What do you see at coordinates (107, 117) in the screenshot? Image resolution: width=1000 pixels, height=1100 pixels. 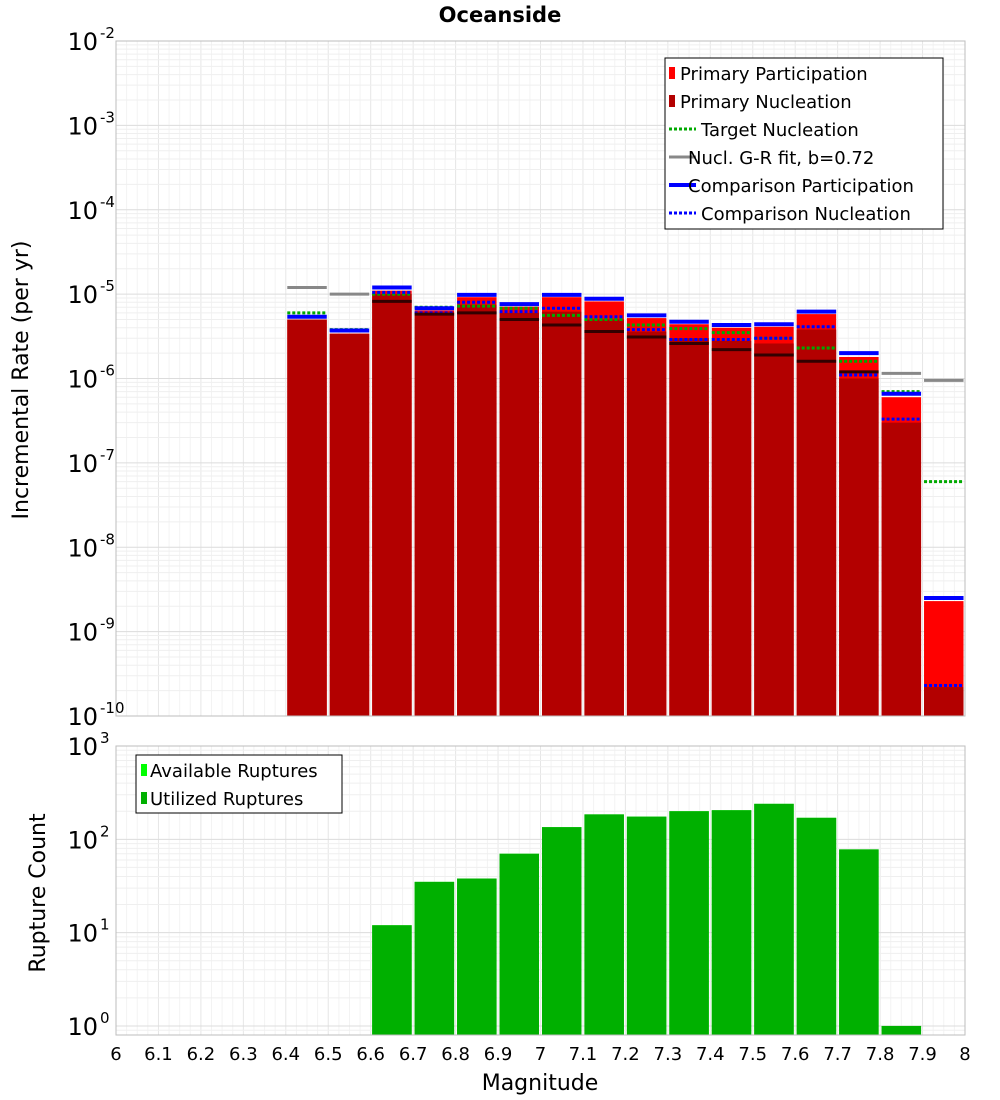 I see `top-y-tick-exponent: -3` at bounding box center [107, 117].